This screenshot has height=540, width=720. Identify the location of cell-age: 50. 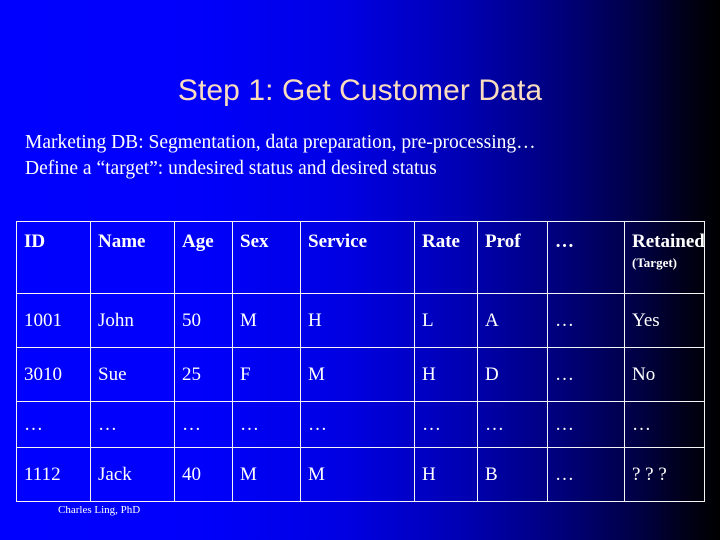
(203, 320).